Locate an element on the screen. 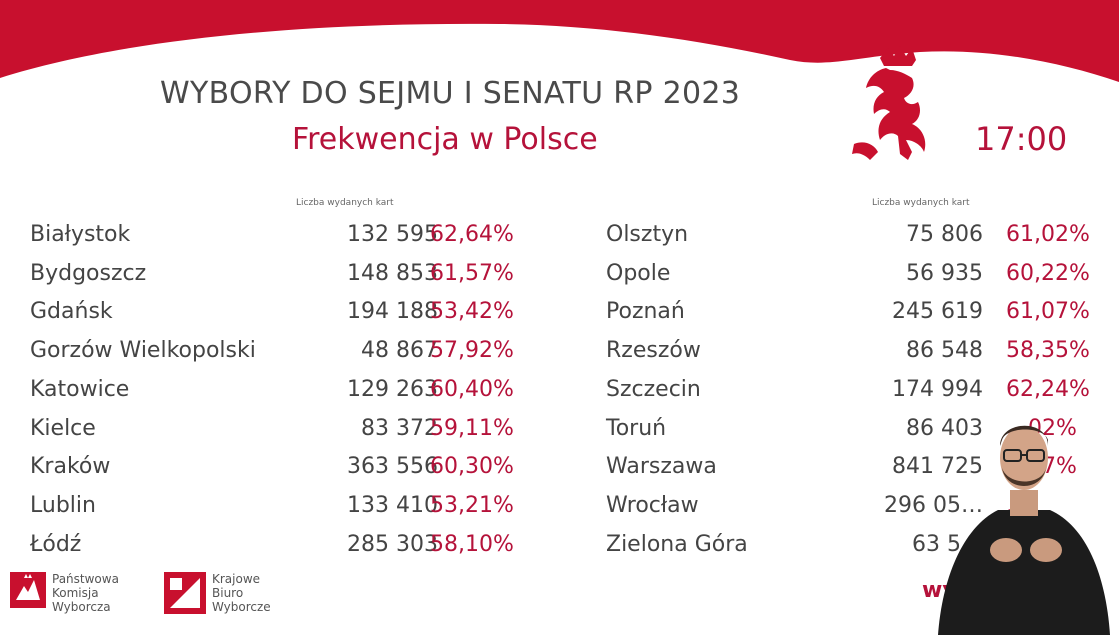 The image size is (1119, 635). kbw-logo-text: Krajowe Biuro Wyborcze is located at coordinates (241, 593).